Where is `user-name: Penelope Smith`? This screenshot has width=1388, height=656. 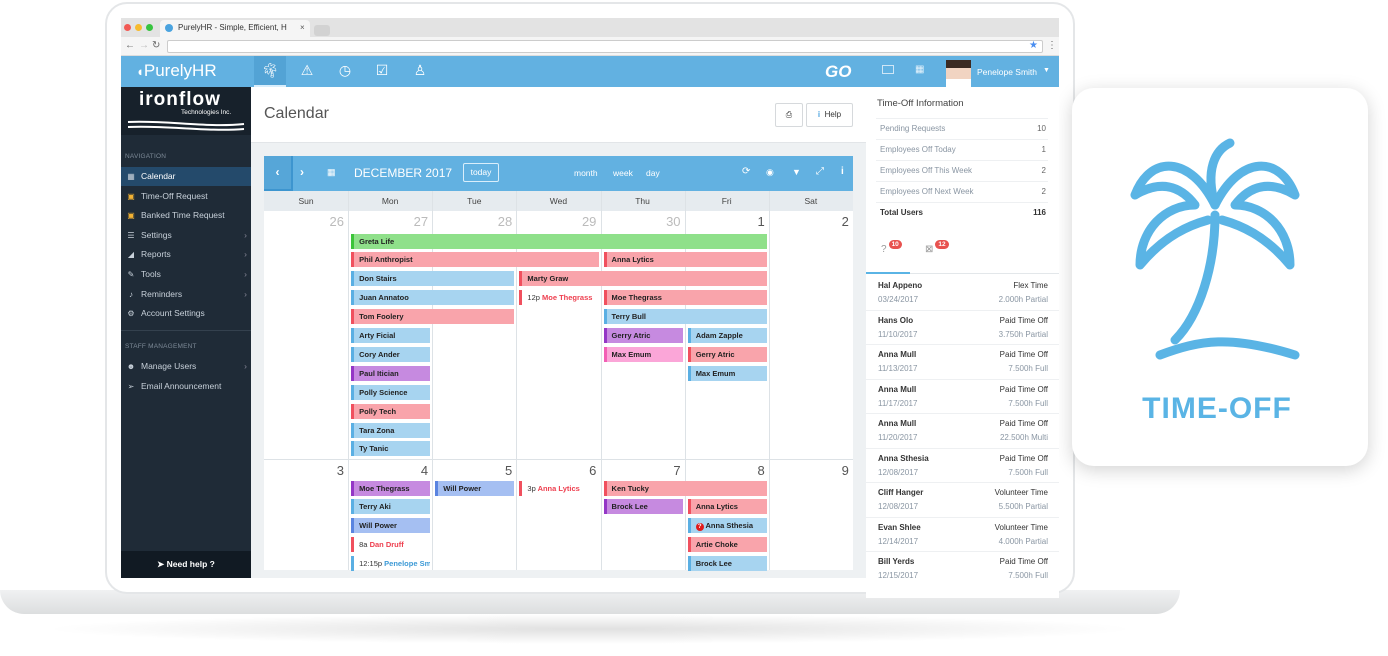 user-name: Penelope Smith is located at coordinates (1007, 72).